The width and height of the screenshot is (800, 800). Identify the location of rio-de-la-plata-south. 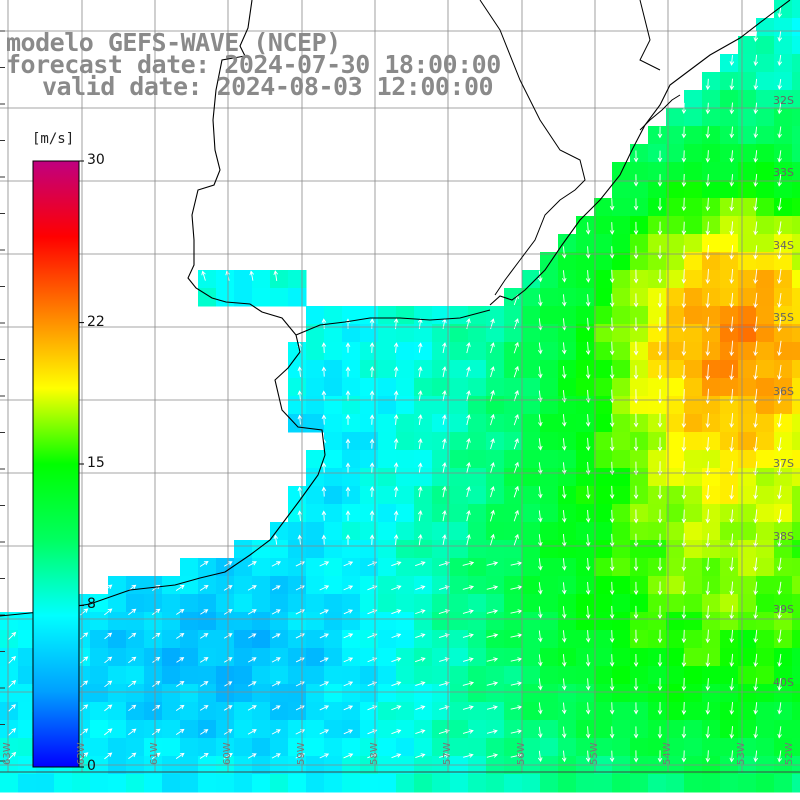
(393, 322).